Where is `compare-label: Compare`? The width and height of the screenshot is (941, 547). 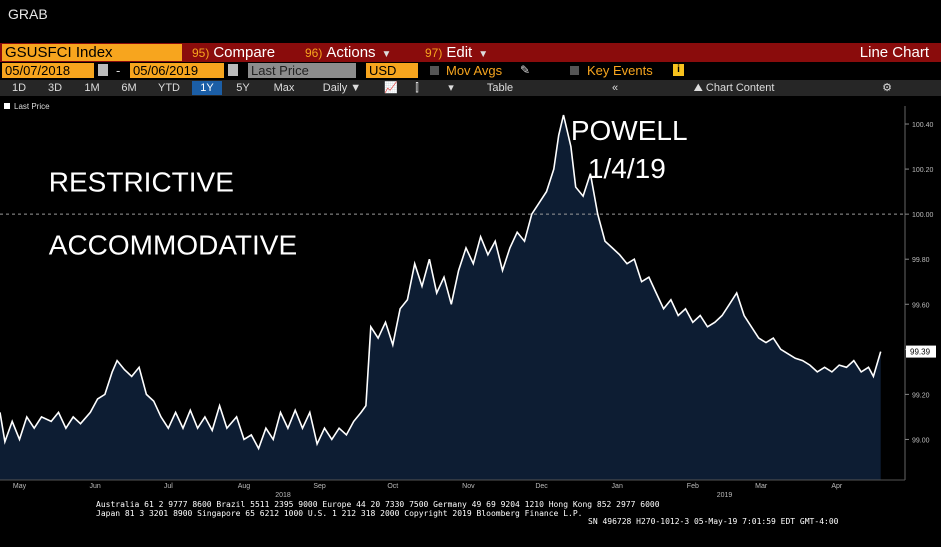 compare-label: Compare is located at coordinates (244, 52).